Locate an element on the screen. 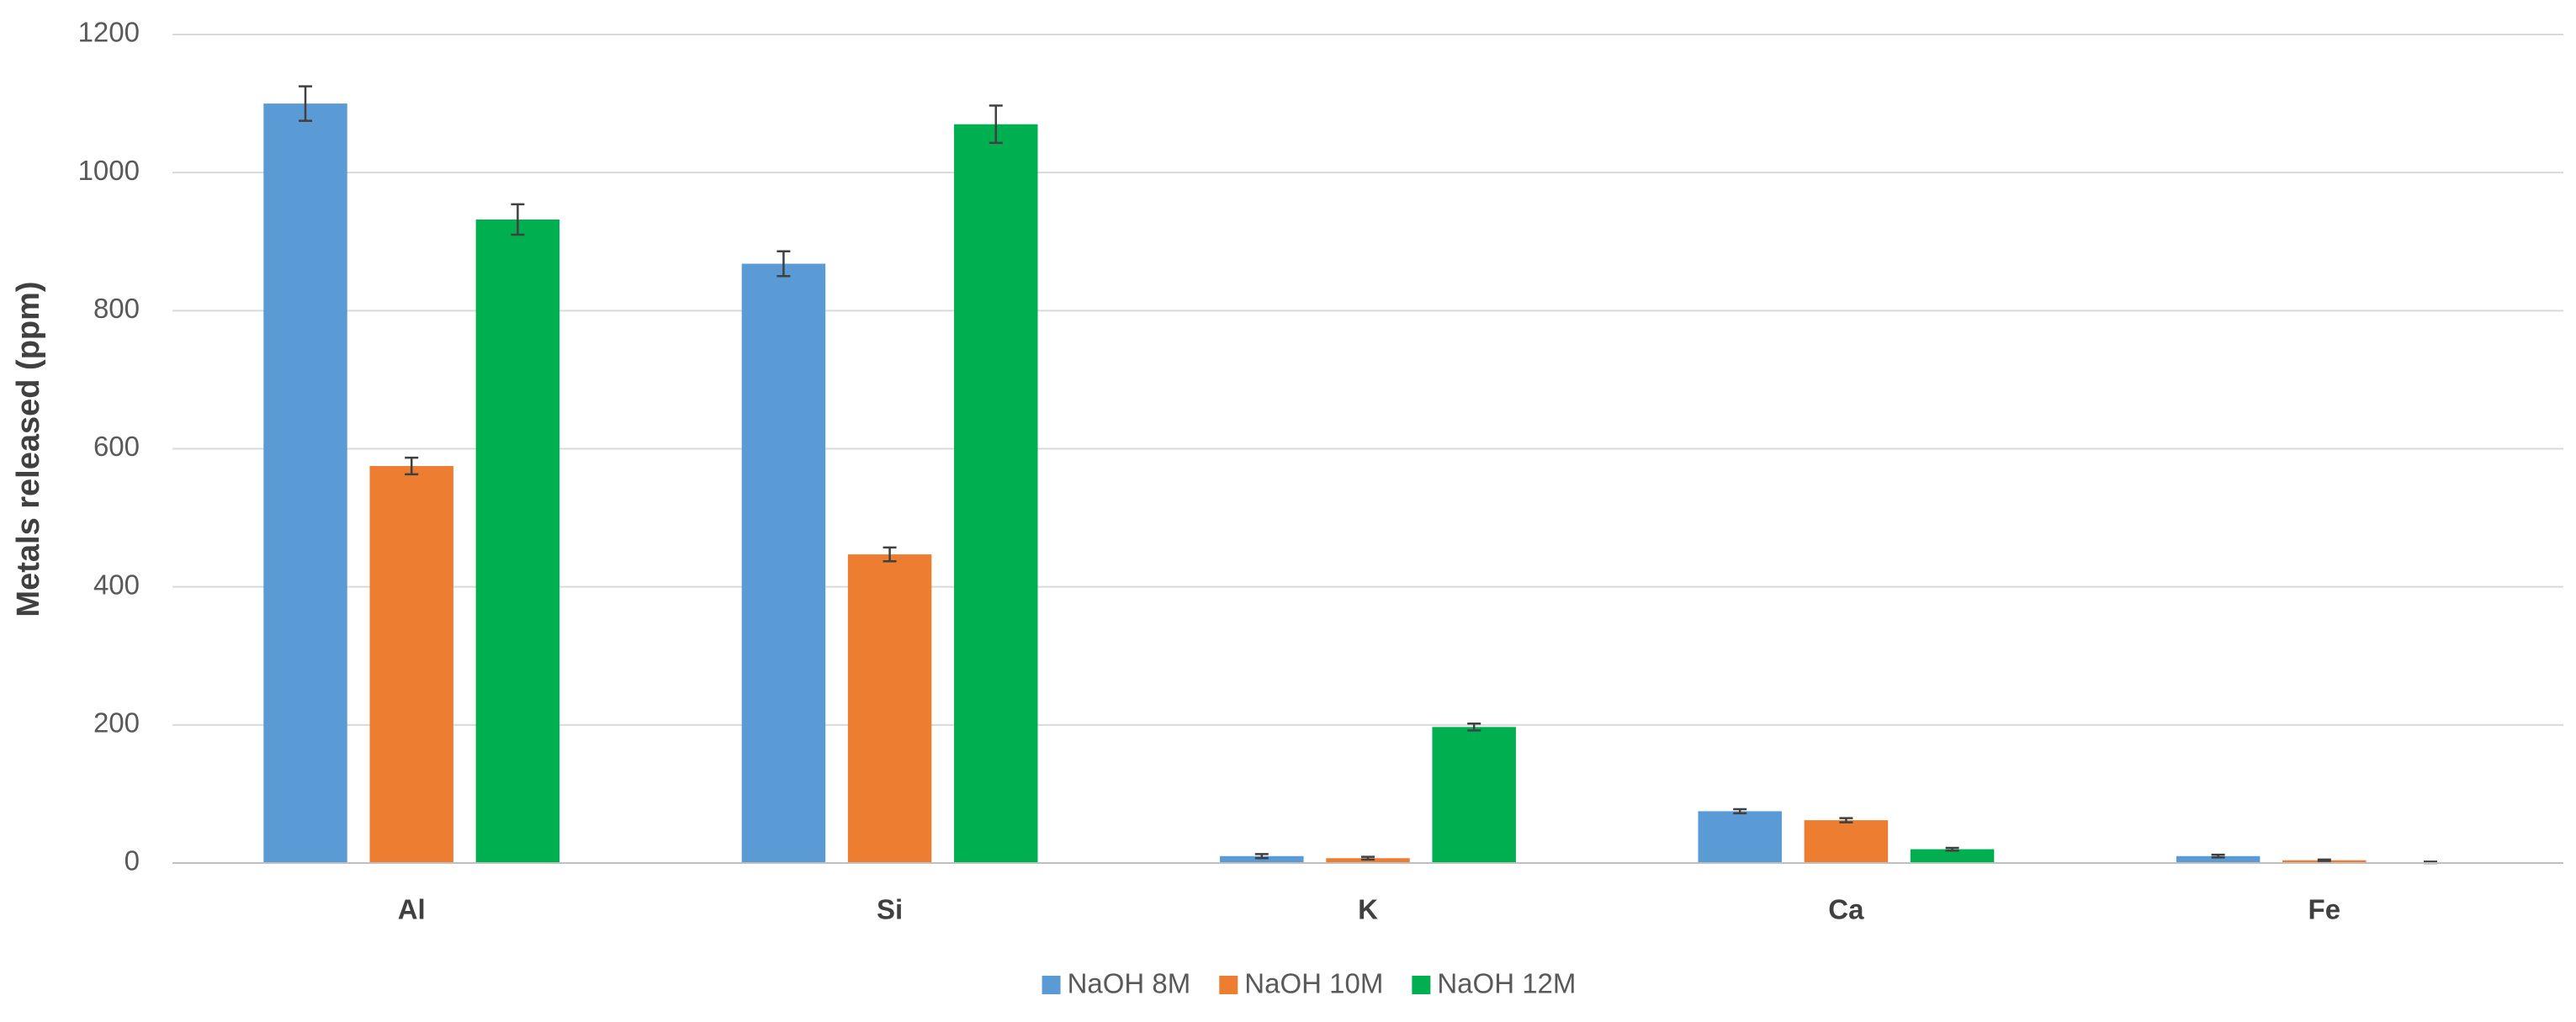  x-tick-label: Fe is located at coordinates (2324, 909).